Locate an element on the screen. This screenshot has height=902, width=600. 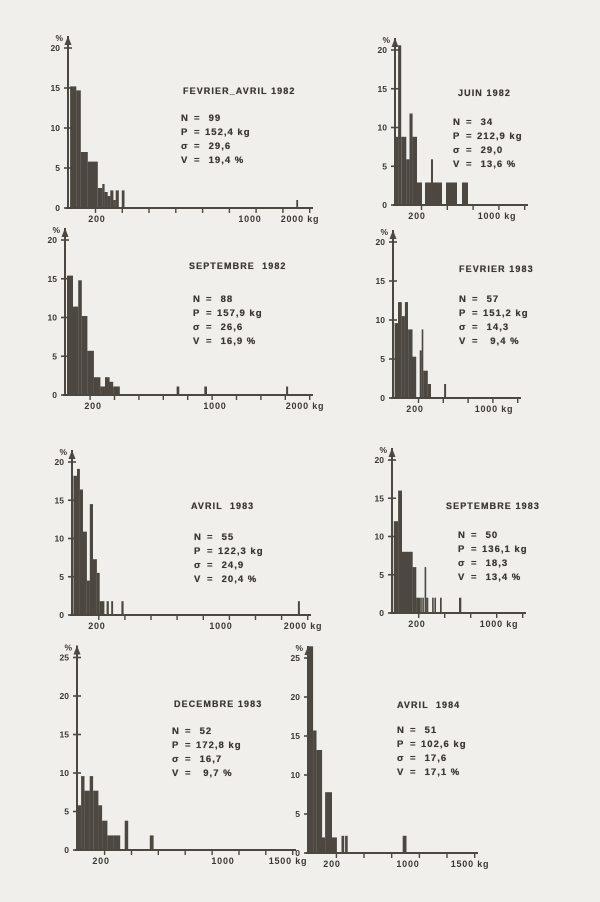
chart-title: JUIN 1982 is located at coordinates (484, 93).